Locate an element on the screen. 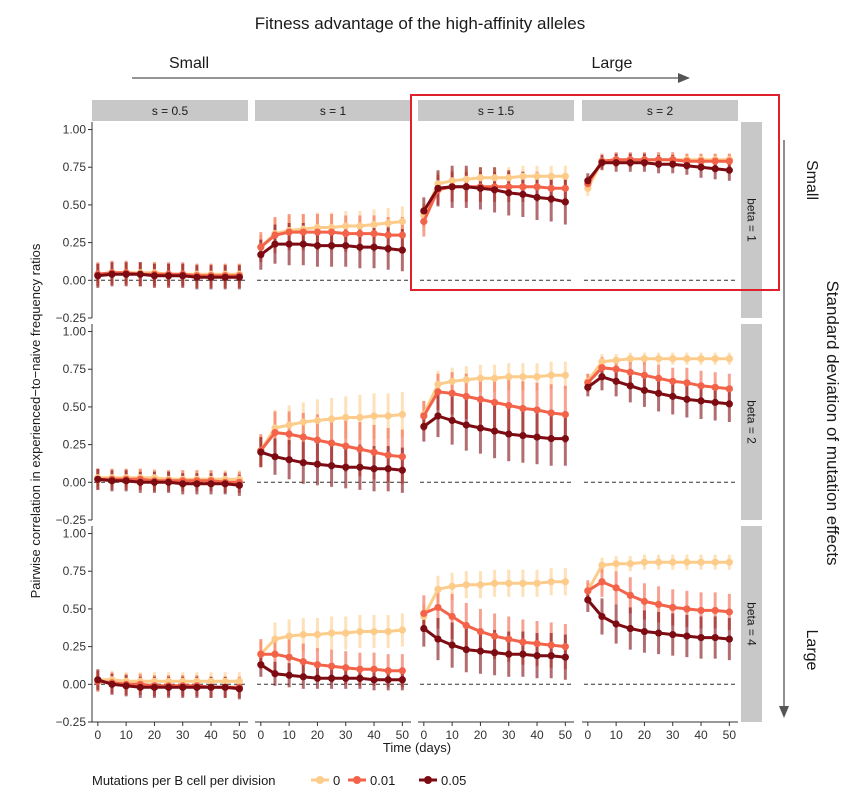 The height and width of the screenshot is (796, 852). y-tick-label: 0.75 is located at coordinates (75, 571).